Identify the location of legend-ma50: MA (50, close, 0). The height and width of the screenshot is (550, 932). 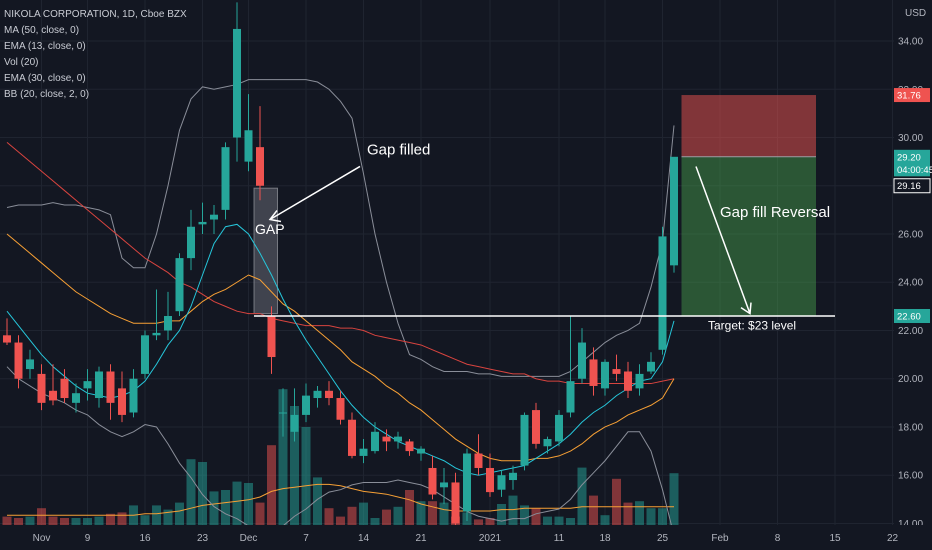
(42, 30).